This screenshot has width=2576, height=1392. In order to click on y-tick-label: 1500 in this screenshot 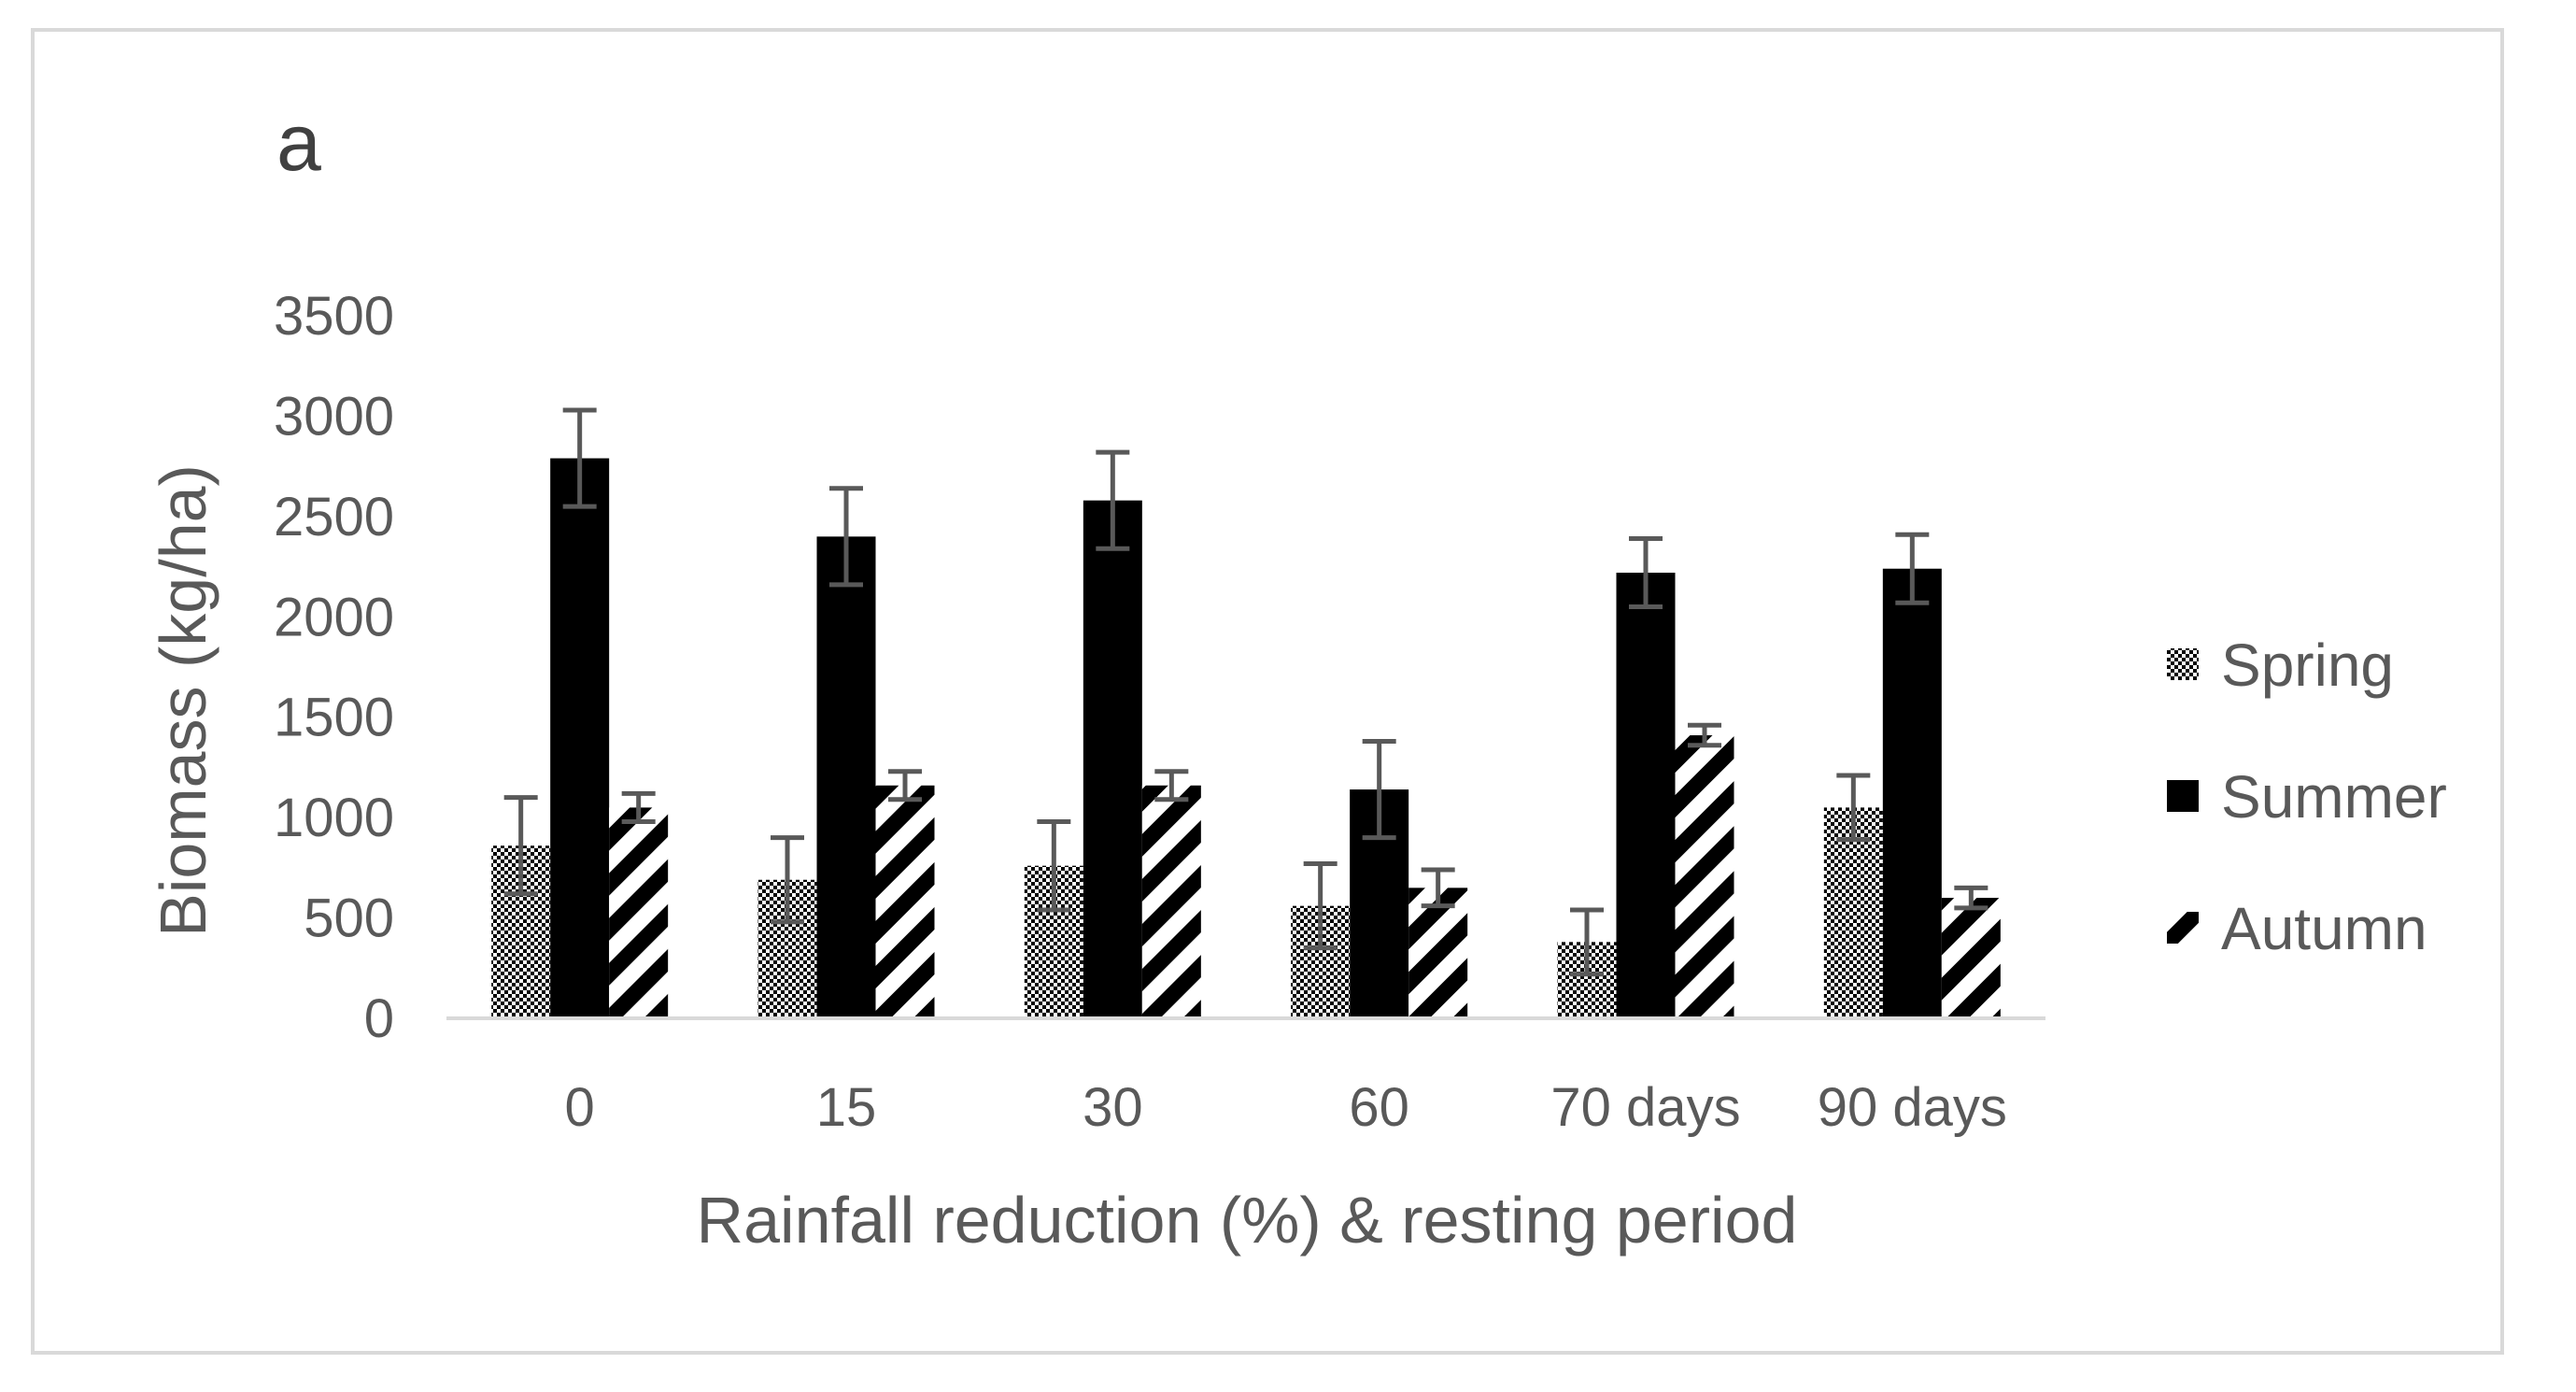, I will do `click(334, 718)`.